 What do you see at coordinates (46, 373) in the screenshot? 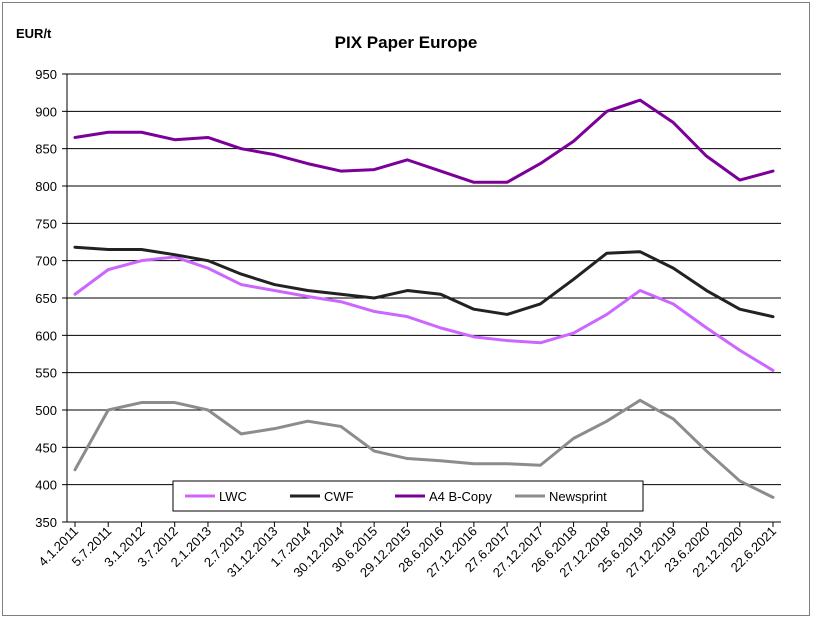
I see `y-tick-label-550: 550` at bounding box center [46, 373].